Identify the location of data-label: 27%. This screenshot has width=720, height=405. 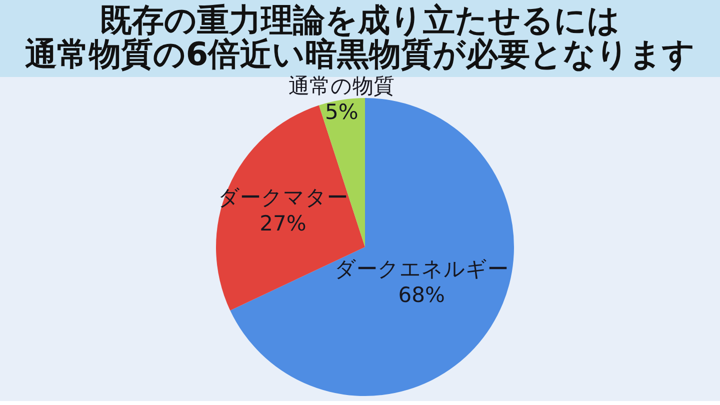
(283, 223).